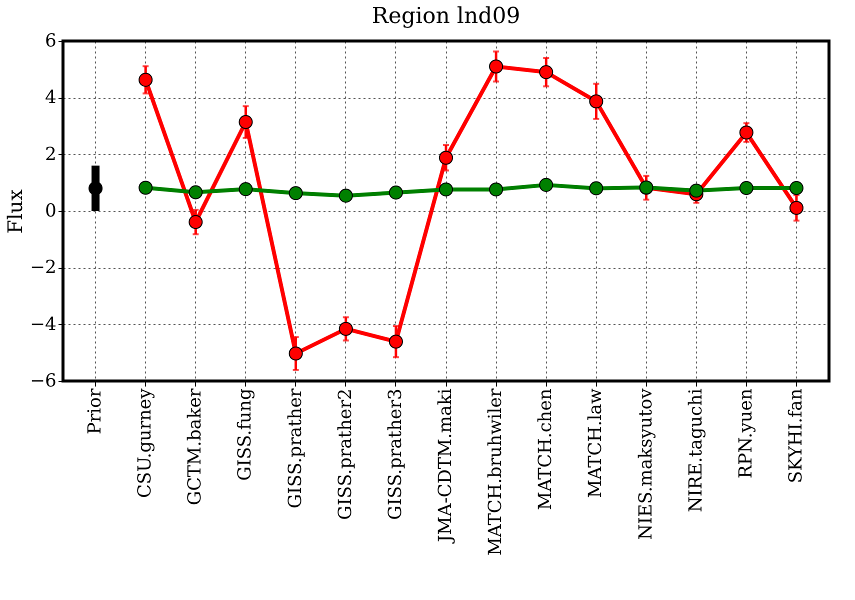 Image resolution: width=855 pixels, height=600 pixels. Describe the element at coordinates (43, 381) in the screenshot. I see `y-tick-label: −6` at that location.